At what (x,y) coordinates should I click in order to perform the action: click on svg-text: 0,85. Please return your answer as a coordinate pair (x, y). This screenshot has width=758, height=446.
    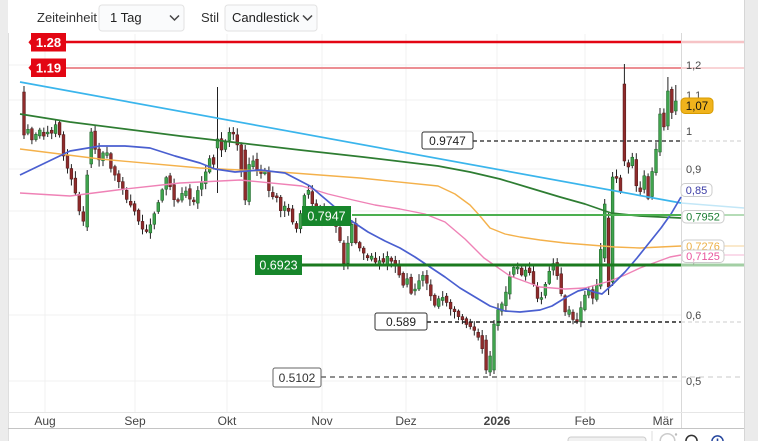
    Looking at the image, I should click on (696, 191).